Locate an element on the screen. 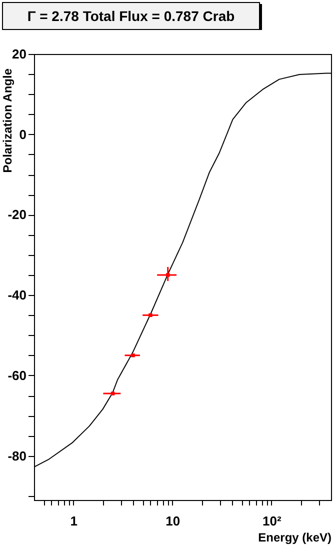 Image resolution: width=333 pixels, height=545 pixels. x-axis-title: Energy (keV) is located at coordinates (295, 537).